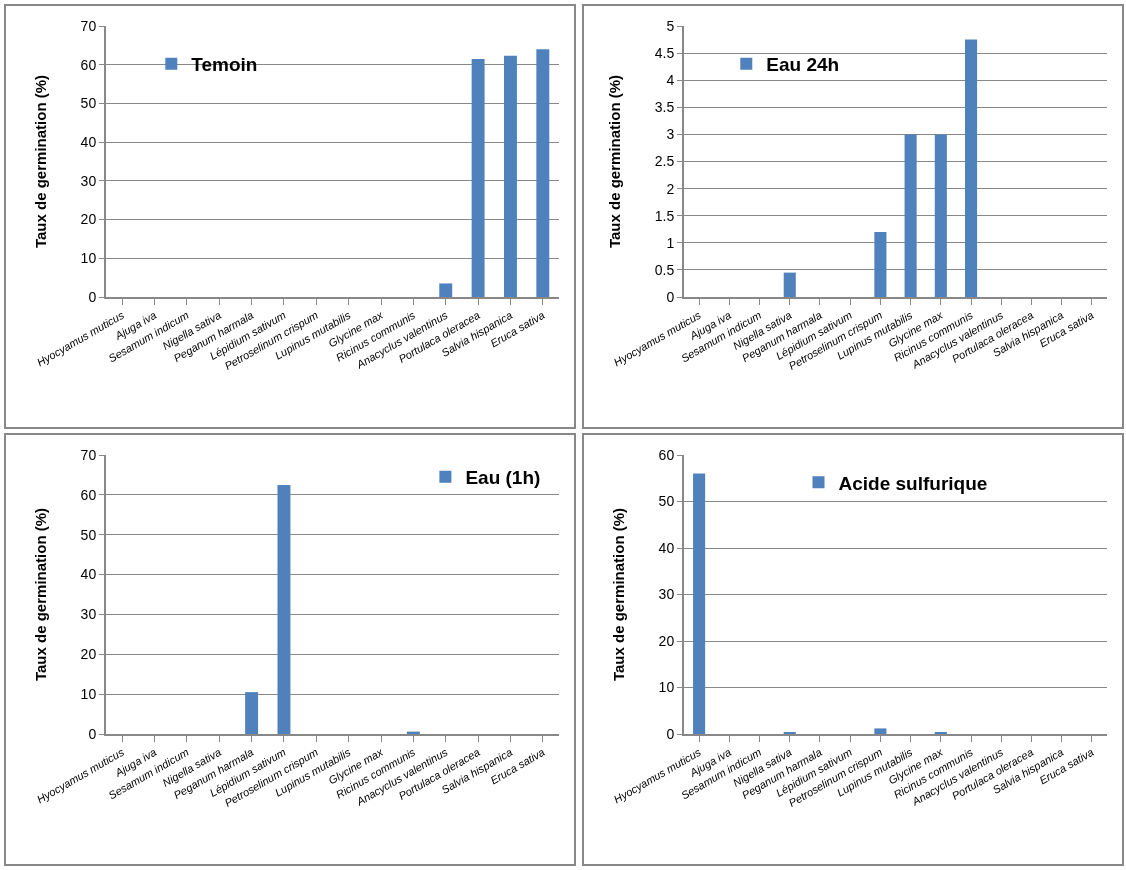 The image size is (1126, 870). I want to click on y-tick-label: 1.5, so click(664, 215).